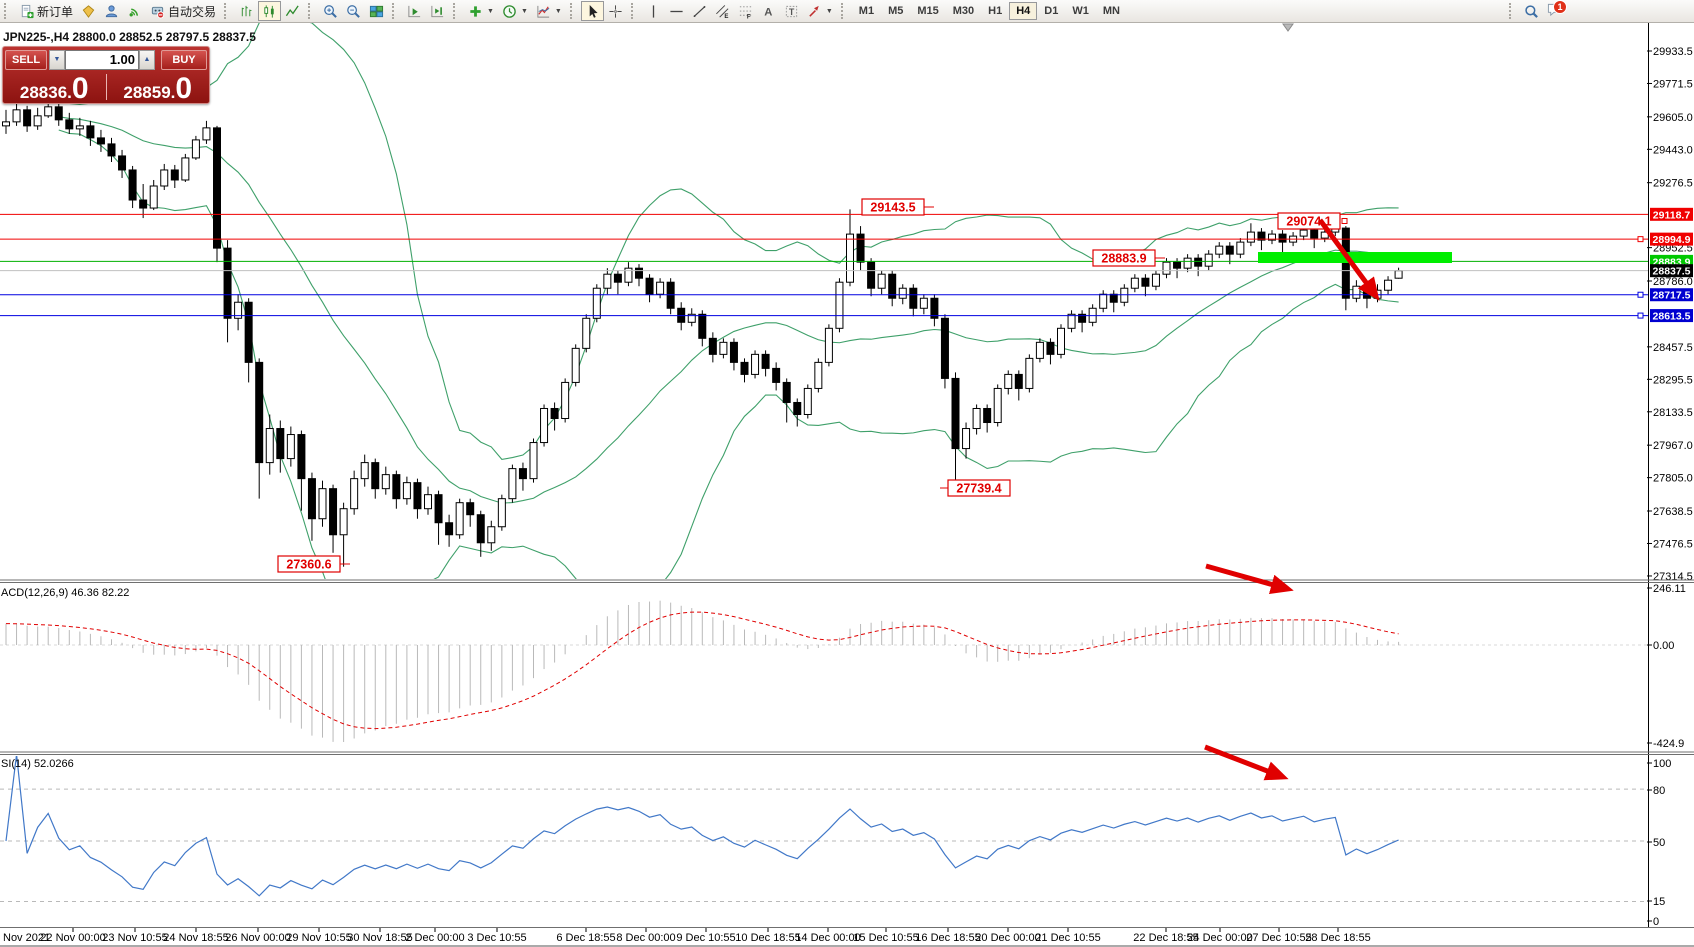 The width and height of the screenshot is (1694, 947). I want to click on cursor-button, so click(592, 11).